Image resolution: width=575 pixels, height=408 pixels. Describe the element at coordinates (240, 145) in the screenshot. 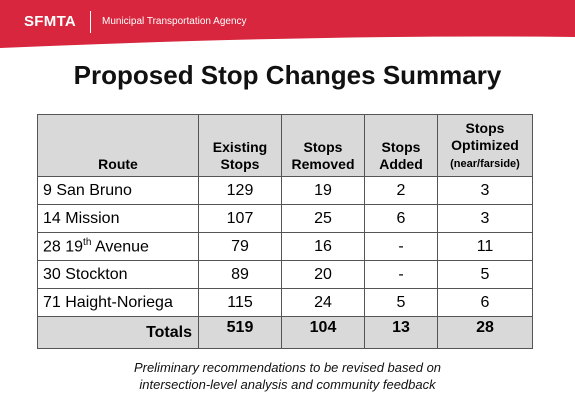

I see `column-header-existing: Existing Stops` at that location.